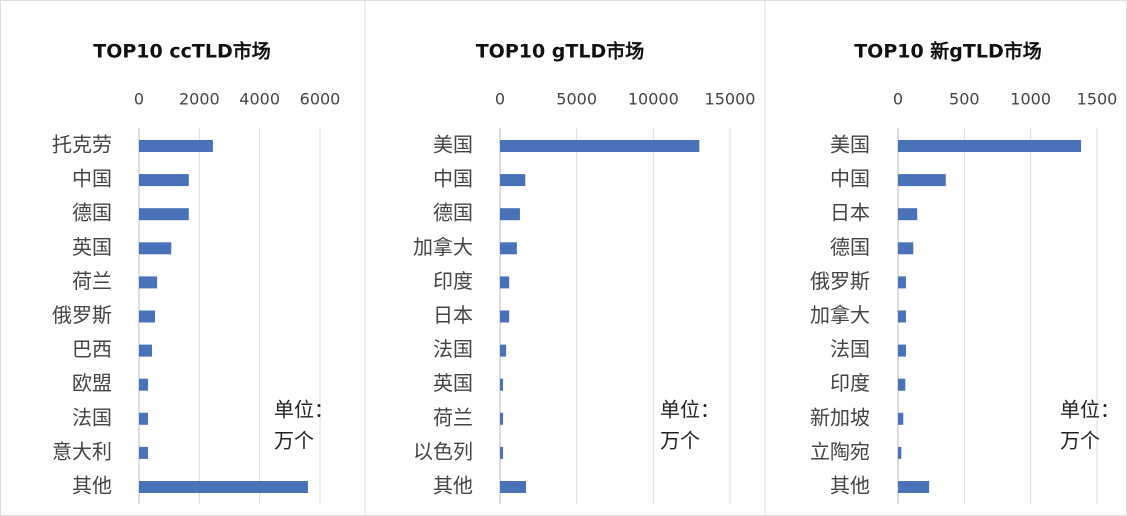  What do you see at coordinates (1030, 99) in the screenshot?
I see `x-tick-label: 1000` at bounding box center [1030, 99].